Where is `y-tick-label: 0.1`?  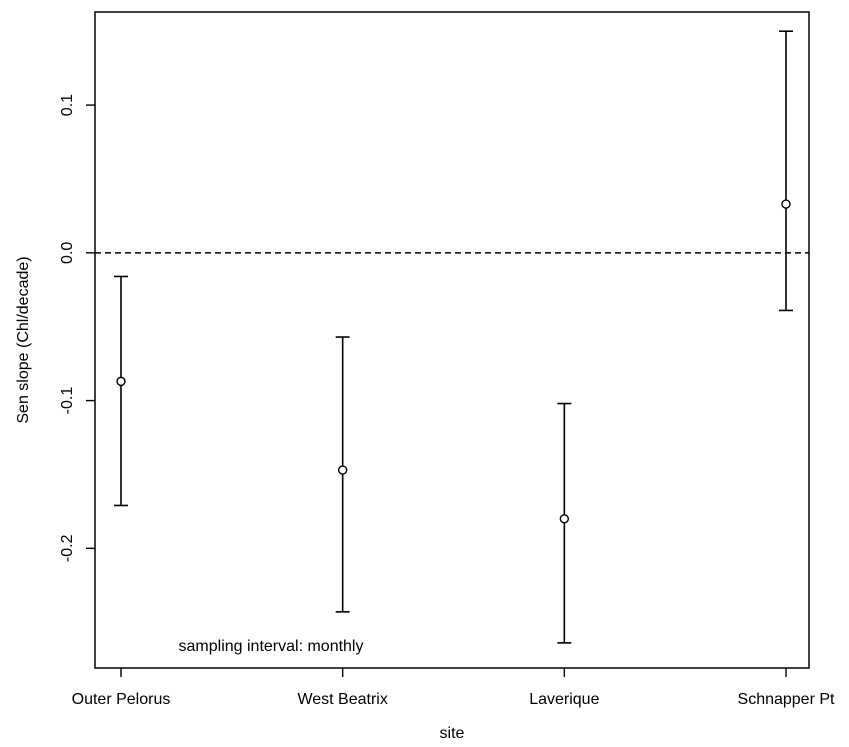
y-tick-label: 0.1 is located at coordinates (67, 105).